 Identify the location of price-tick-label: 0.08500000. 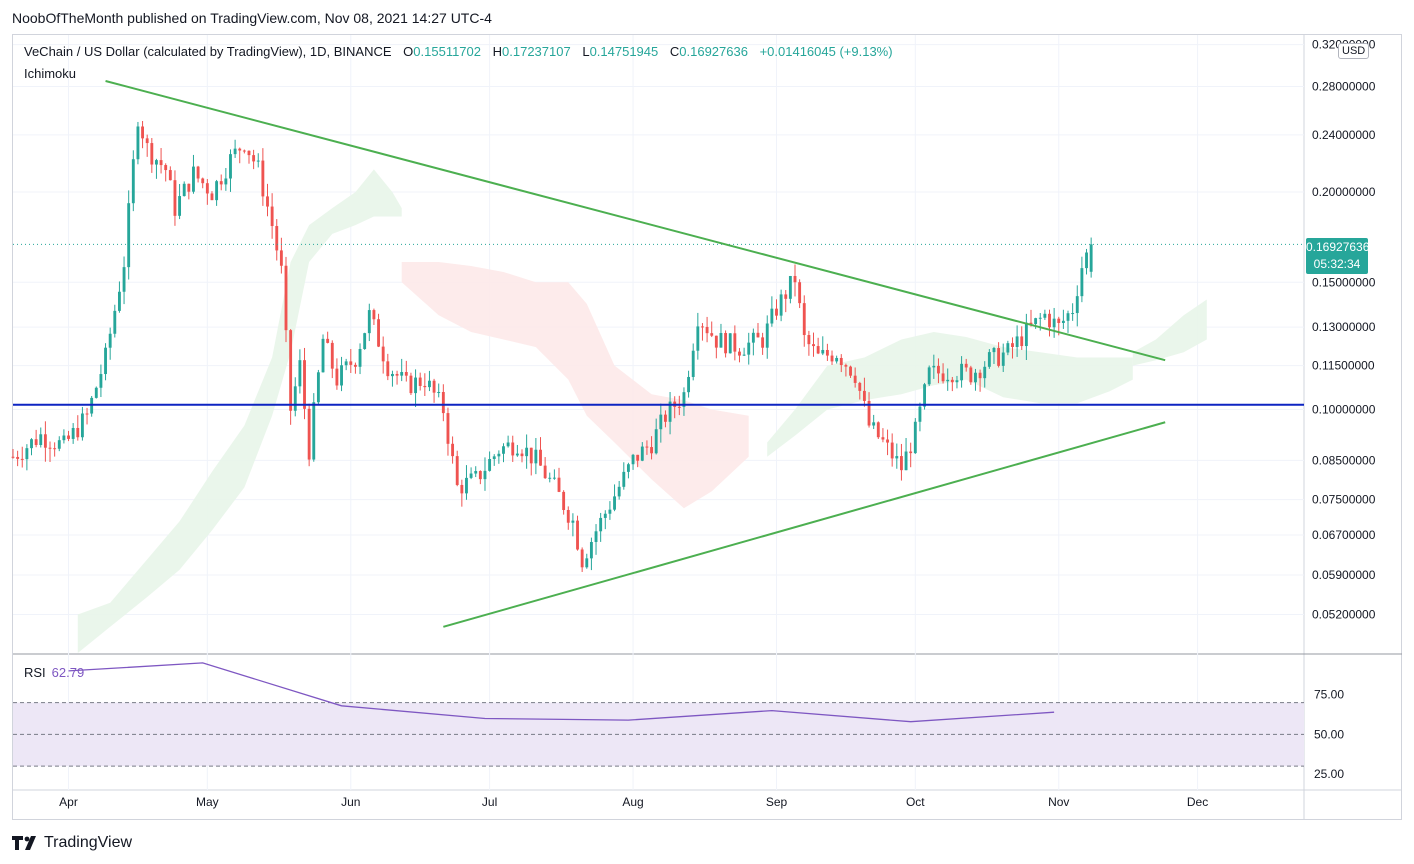
(1344, 460).